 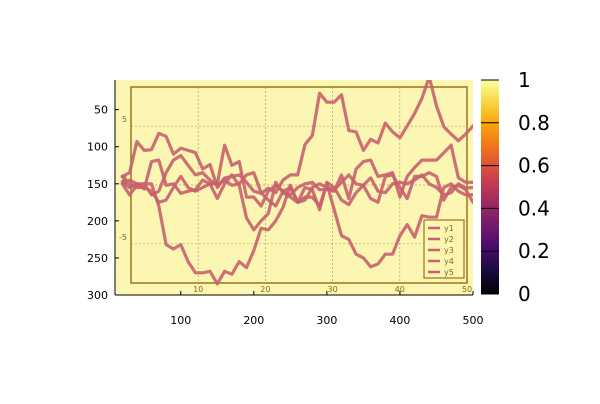 What do you see at coordinates (449, 228) in the screenshot?
I see `legend-label-y1: y1` at bounding box center [449, 228].